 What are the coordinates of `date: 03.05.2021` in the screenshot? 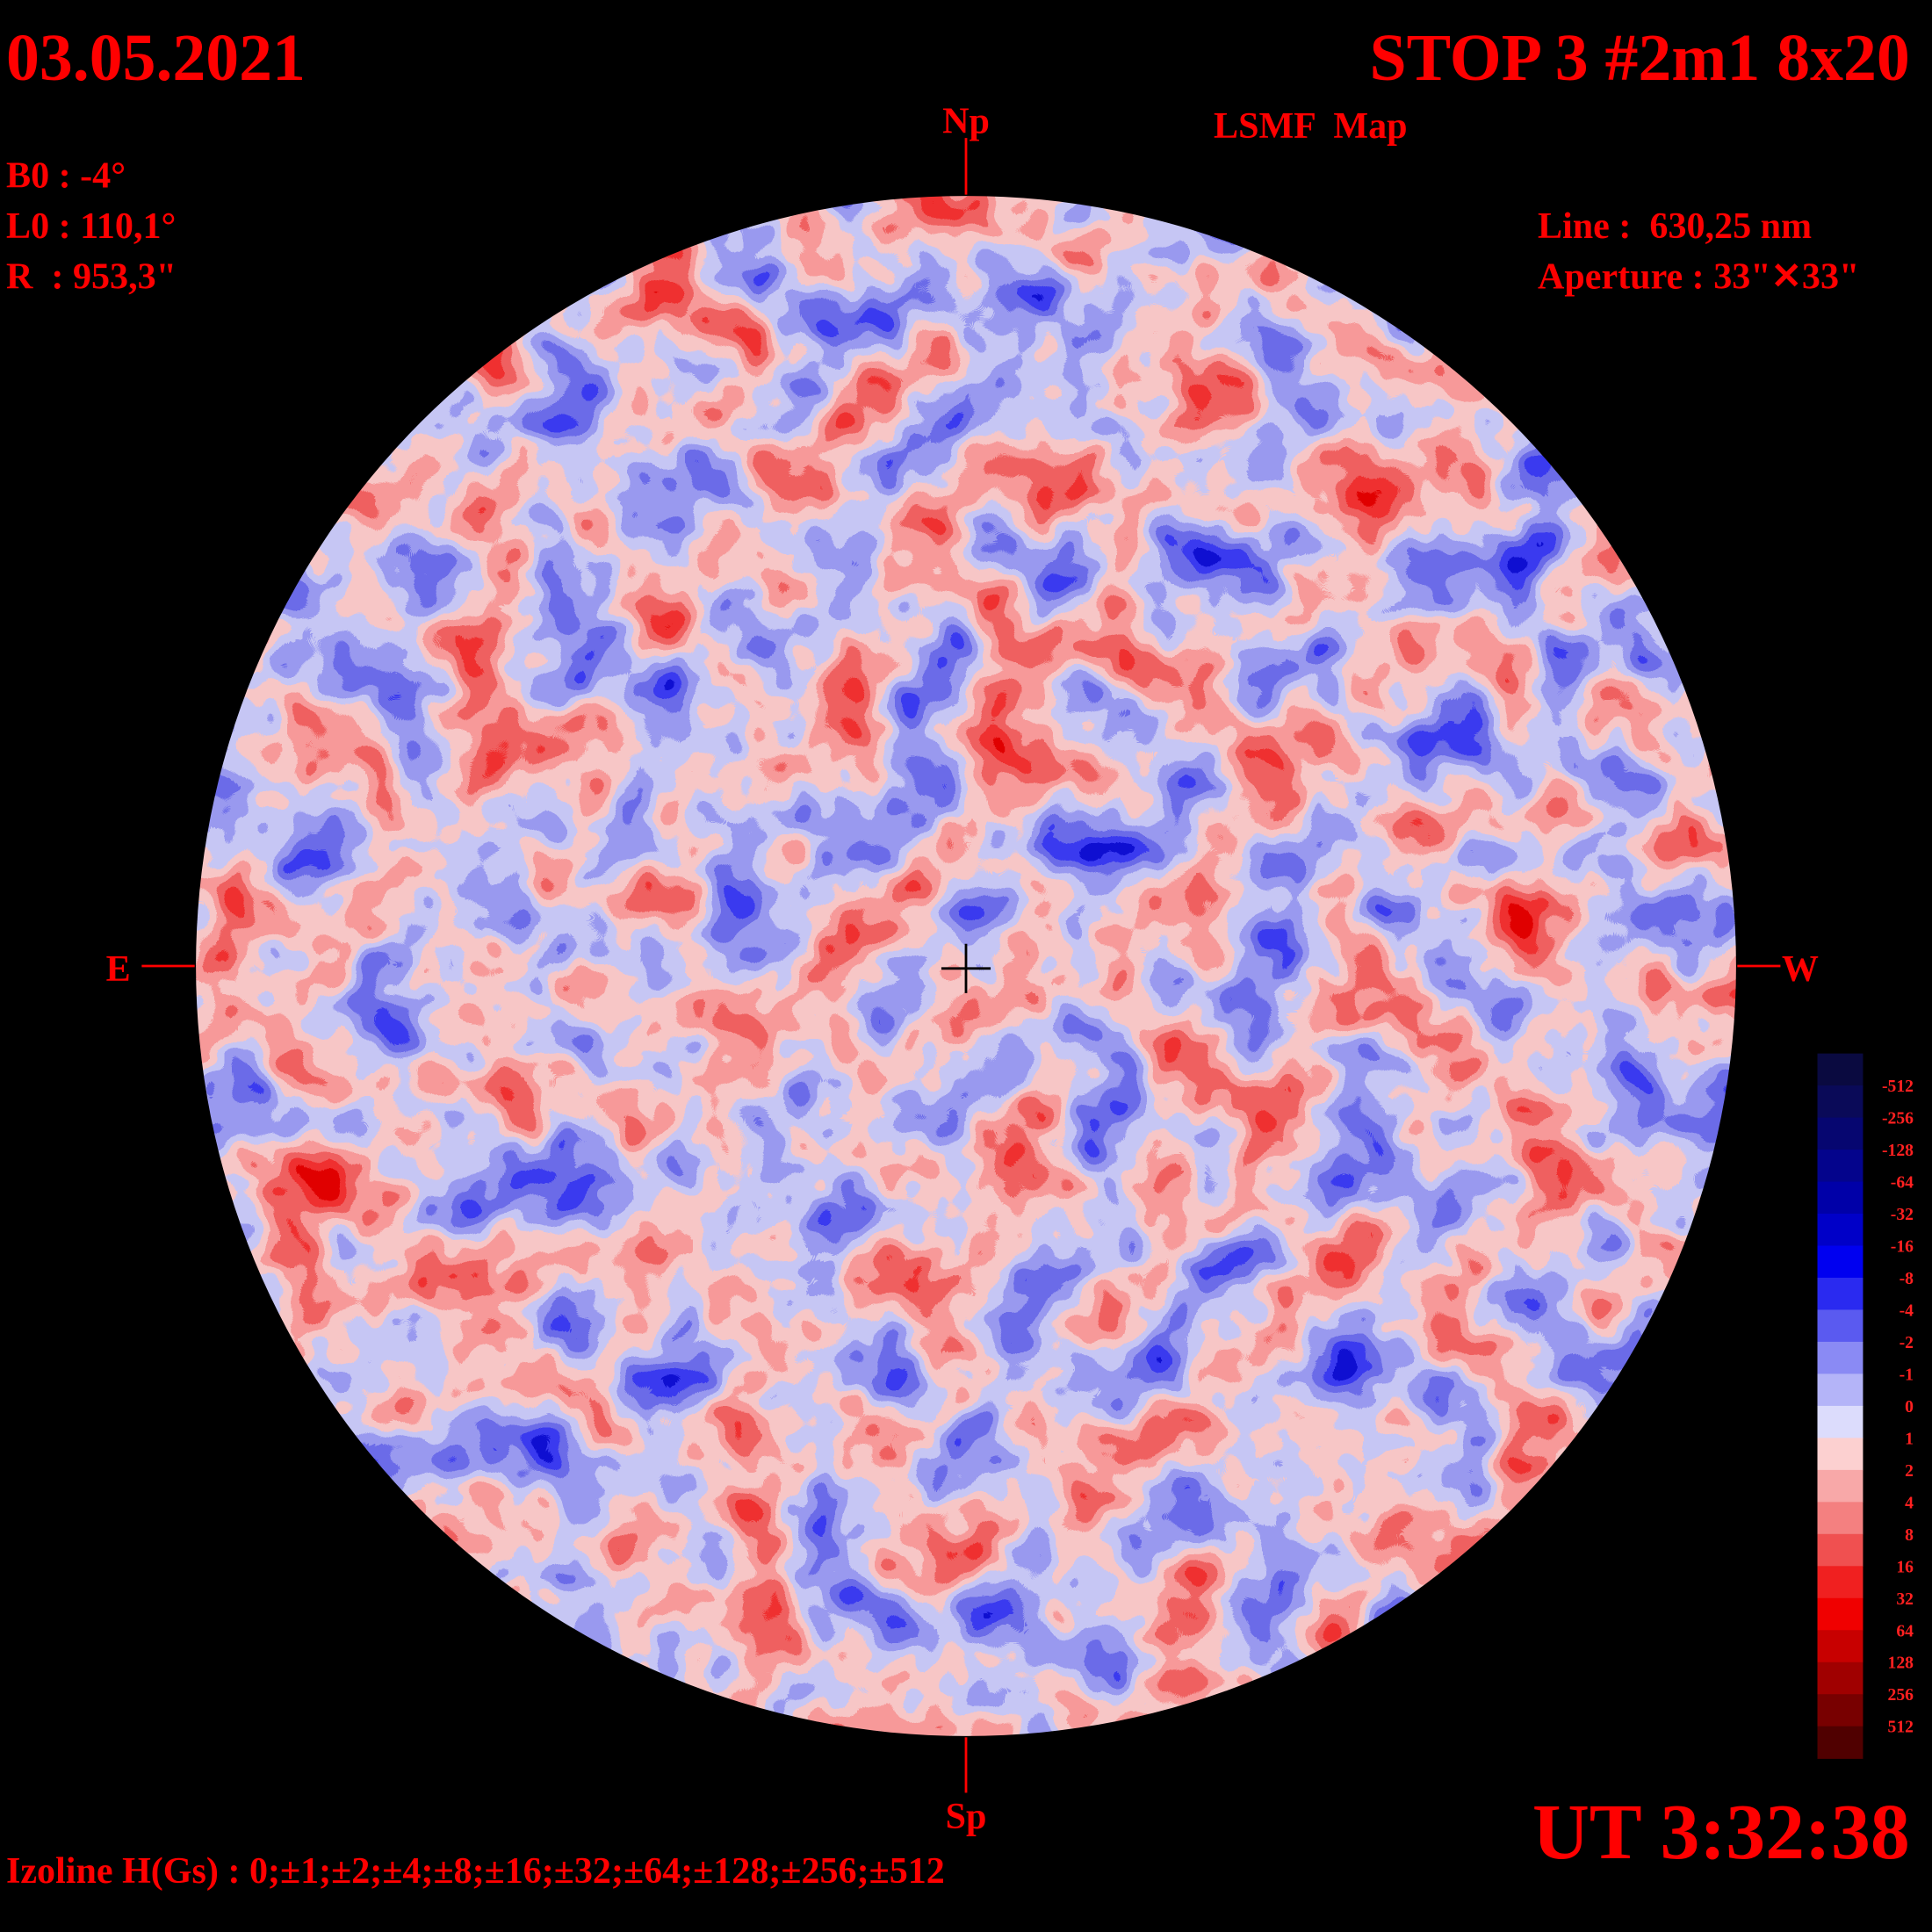 It's located at (156, 58).